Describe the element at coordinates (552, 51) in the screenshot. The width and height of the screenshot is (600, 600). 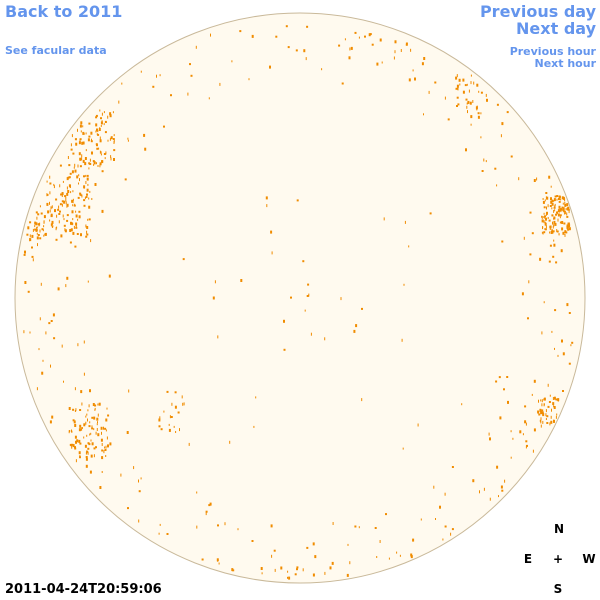
I see `previous-hour-link: Previous hour` at that location.